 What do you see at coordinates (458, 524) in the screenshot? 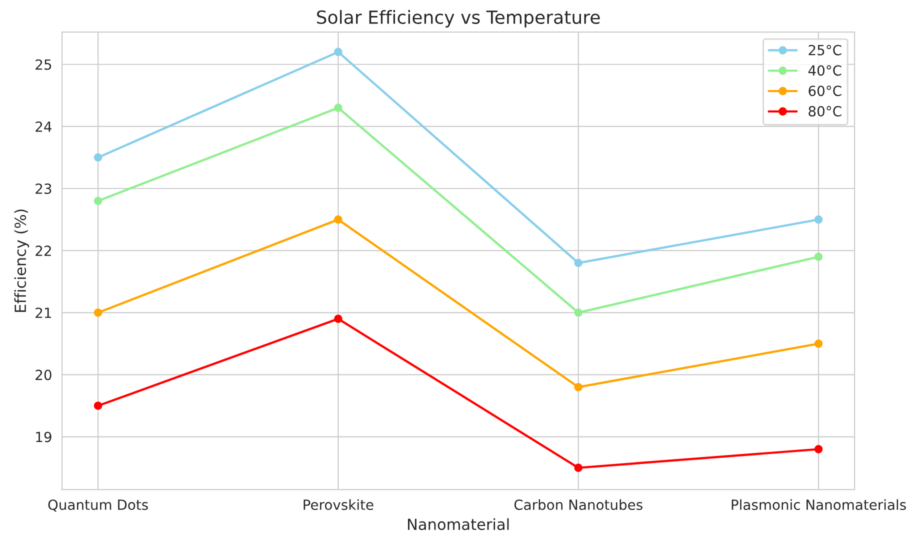
I see `x-axis-title: Nanomaterial` at bounding box center [458, 524].